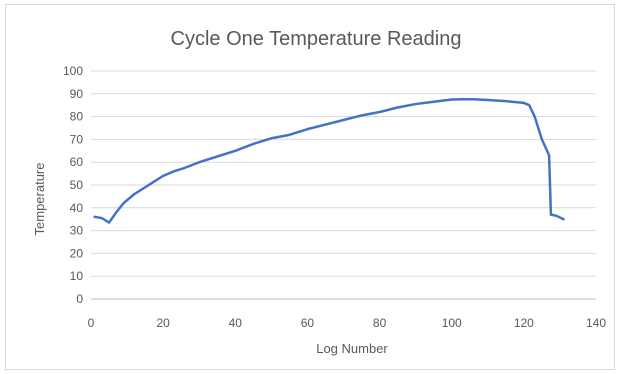  What do you see at coordinates (380, 323) in the screenshot?
I see `x-tick-label: 80` at bounding box center [380, 323].